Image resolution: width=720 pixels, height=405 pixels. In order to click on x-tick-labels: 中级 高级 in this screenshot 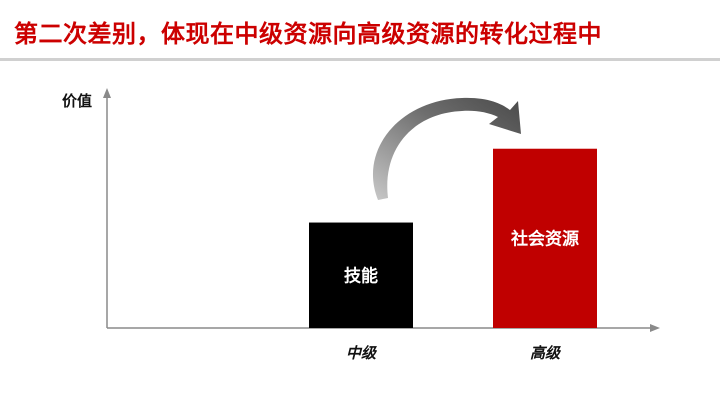, I will do `click(454, 353)`.